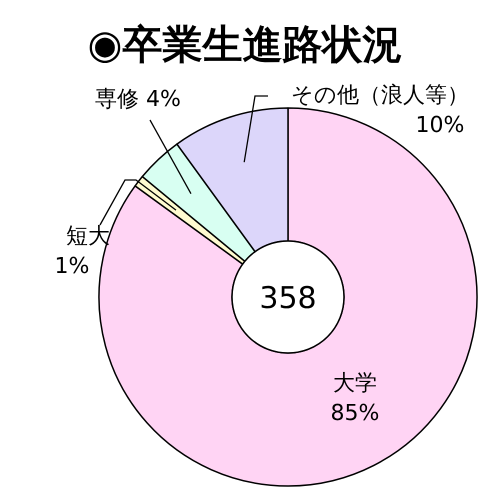  Describe the element at coordinates (355, 413) in the screenshot. I see `data-label: 85%` at that location.